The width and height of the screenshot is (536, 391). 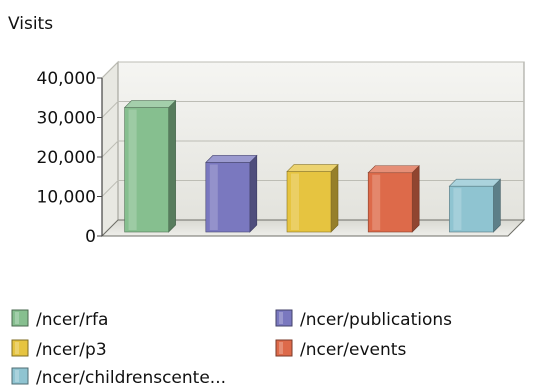 What do you see at coordinates (66, 119) in the screenshot?
I see `y-tick-label: 30,000` at bounding box center [66, 119].